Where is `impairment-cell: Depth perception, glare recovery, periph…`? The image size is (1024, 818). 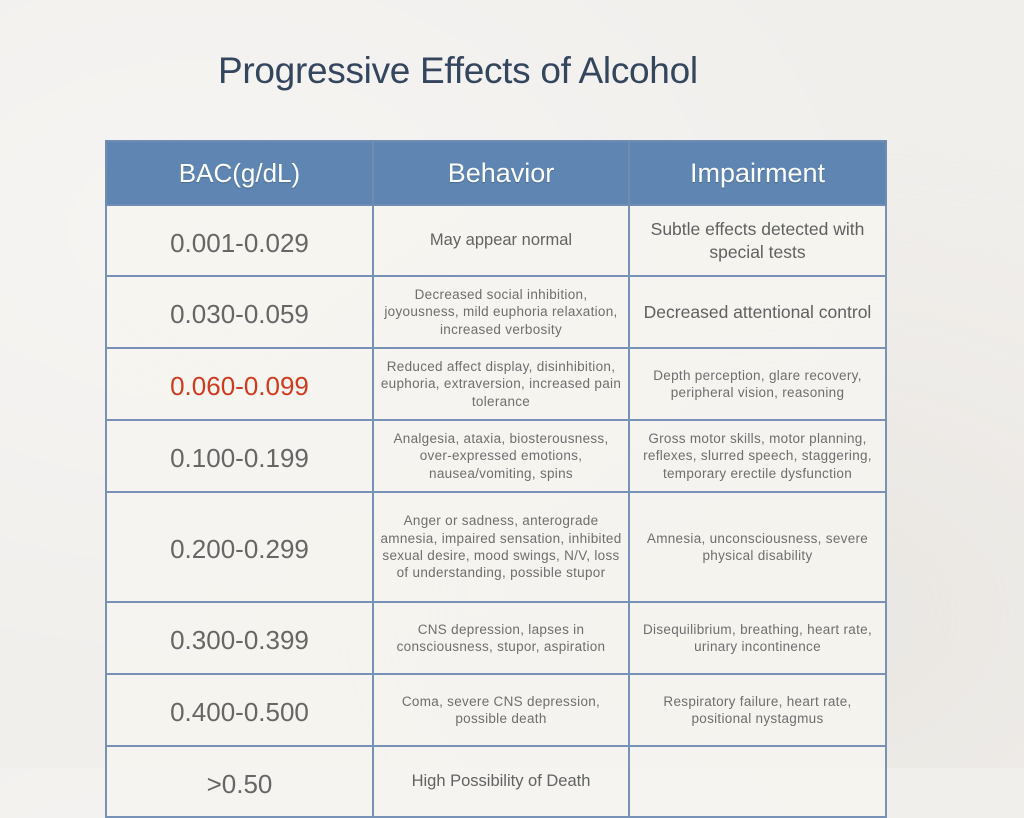
impairment-cell: Depth perception, glare recovery, periph… is located at coordinates (757, 384).